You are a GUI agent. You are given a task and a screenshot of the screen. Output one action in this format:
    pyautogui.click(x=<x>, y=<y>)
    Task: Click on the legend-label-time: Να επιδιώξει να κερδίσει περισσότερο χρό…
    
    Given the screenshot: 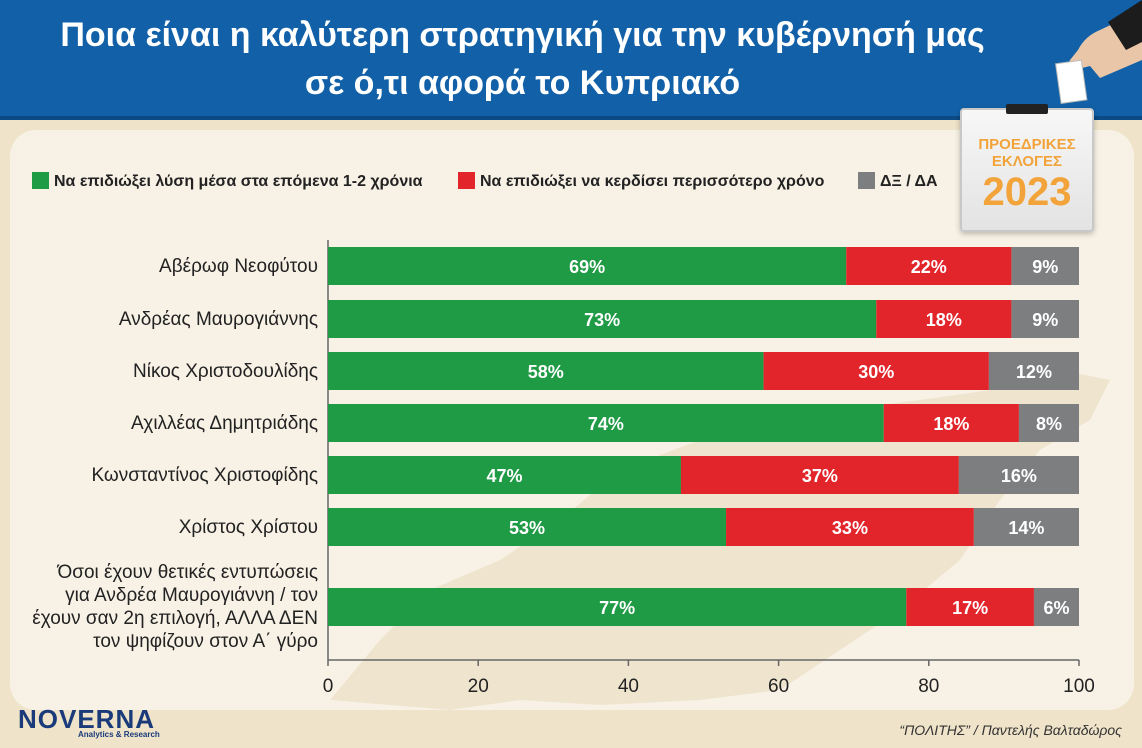 What is the action you would take?
    pyautogui.click(x=652, y=181)
    